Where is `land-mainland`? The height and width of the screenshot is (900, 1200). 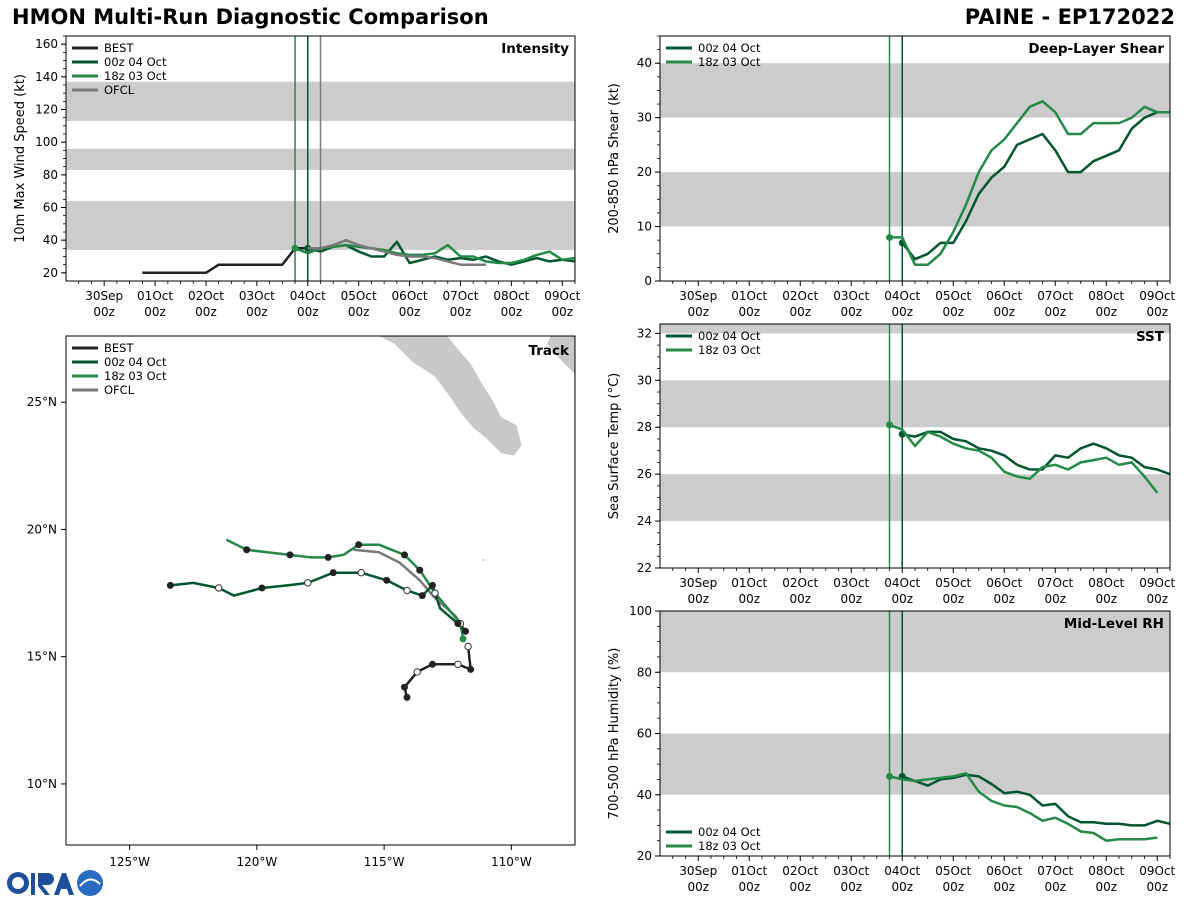
land-mainland is located at coordinates (561, 355).